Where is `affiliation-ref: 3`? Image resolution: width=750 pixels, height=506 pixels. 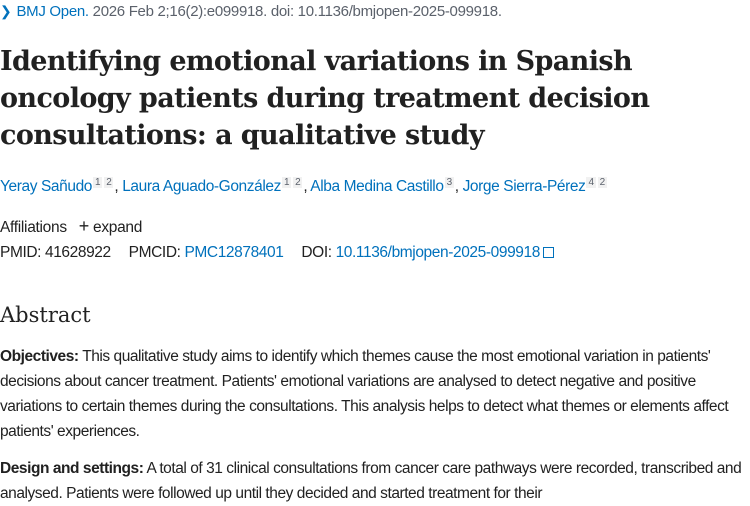 affiliation-ref: 3 is located at coordinates (449, 182).